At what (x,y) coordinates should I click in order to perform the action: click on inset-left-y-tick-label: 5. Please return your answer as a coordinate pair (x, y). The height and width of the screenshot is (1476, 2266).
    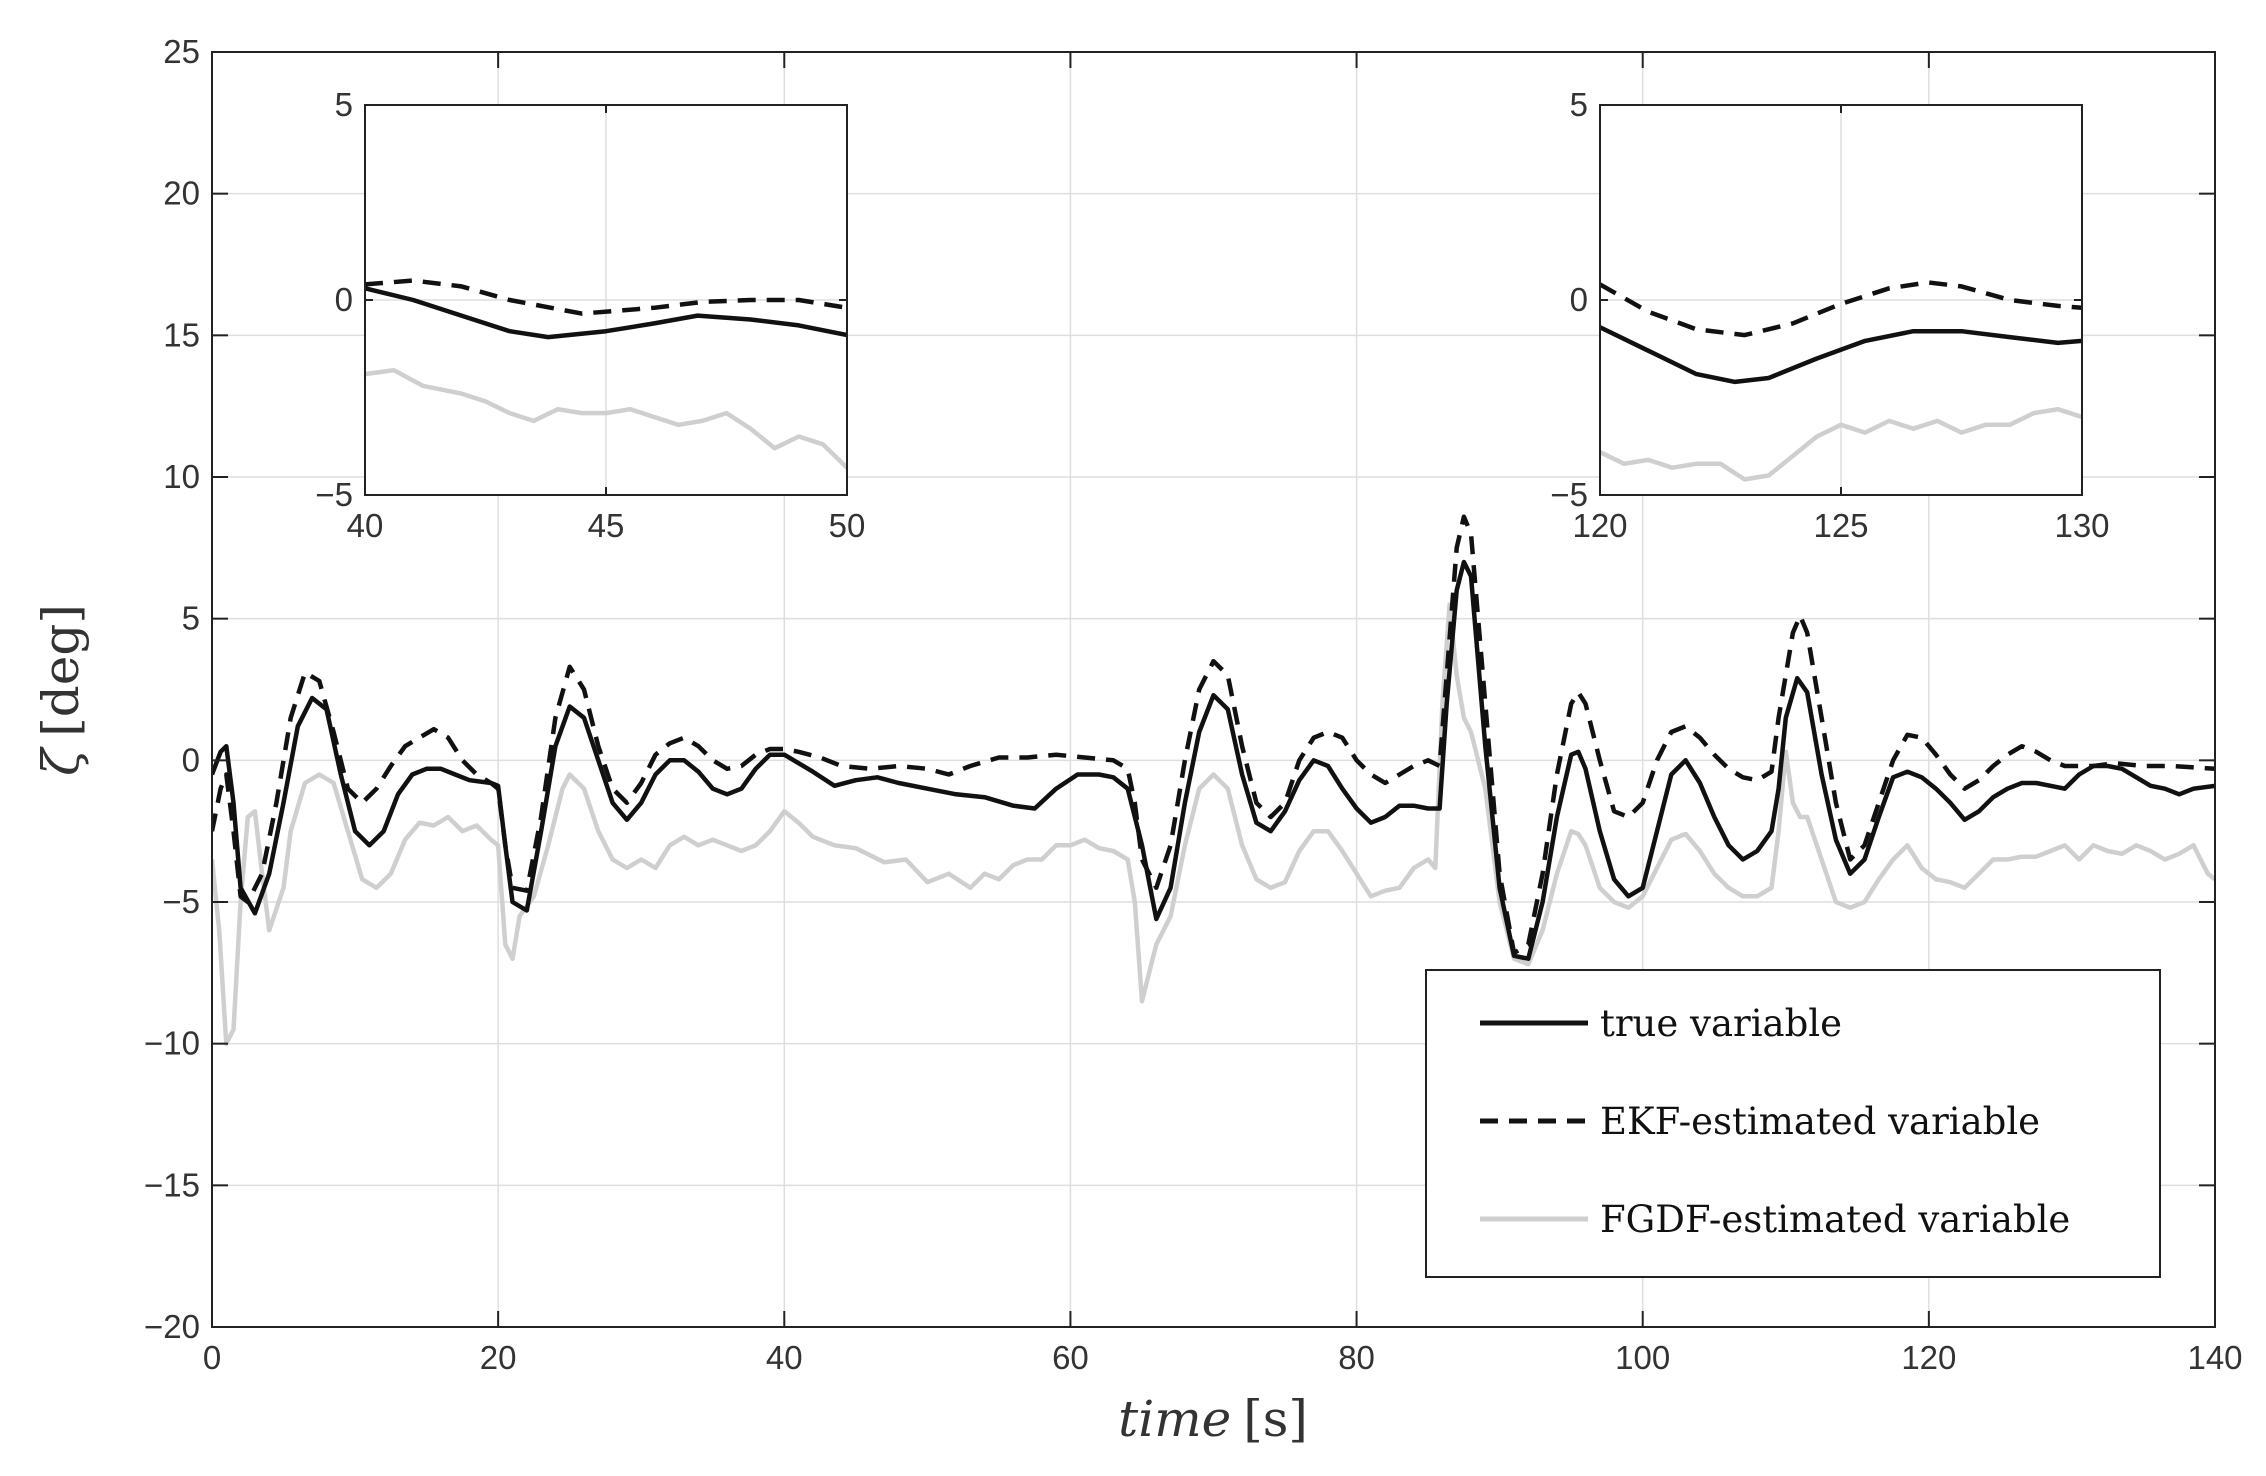
    Looking at the image, I should click on (344, 104).